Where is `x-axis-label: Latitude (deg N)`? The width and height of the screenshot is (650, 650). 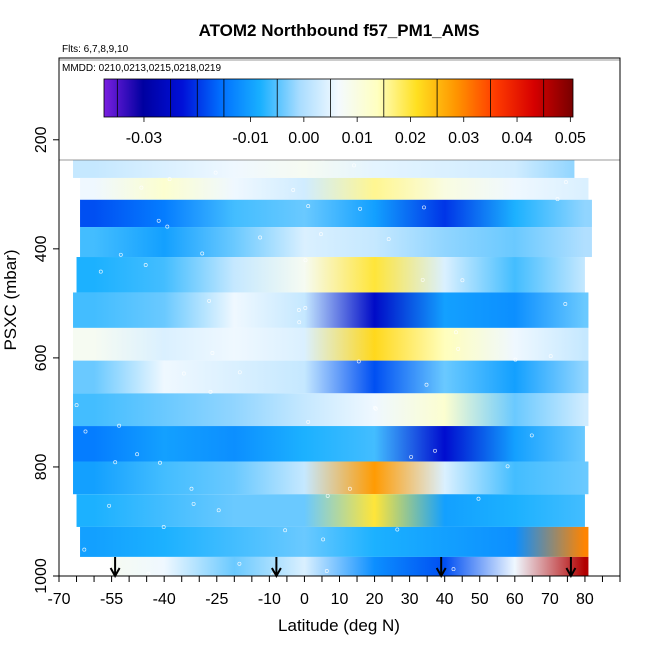
x-axis-label: Latitude (deg N) is located at coordinates (339, 625).